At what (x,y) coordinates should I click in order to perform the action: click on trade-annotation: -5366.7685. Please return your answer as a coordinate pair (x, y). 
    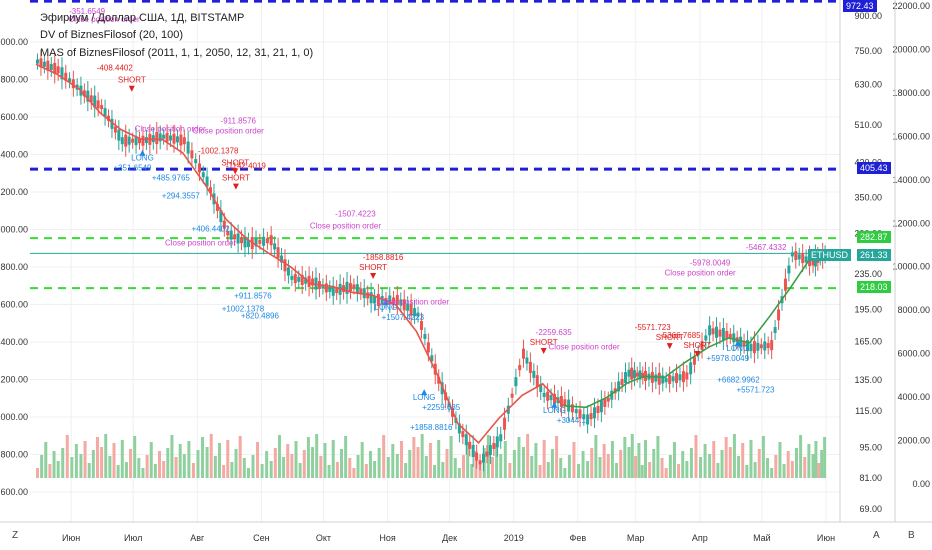
    Looking at the image, I should click on (680, 335).